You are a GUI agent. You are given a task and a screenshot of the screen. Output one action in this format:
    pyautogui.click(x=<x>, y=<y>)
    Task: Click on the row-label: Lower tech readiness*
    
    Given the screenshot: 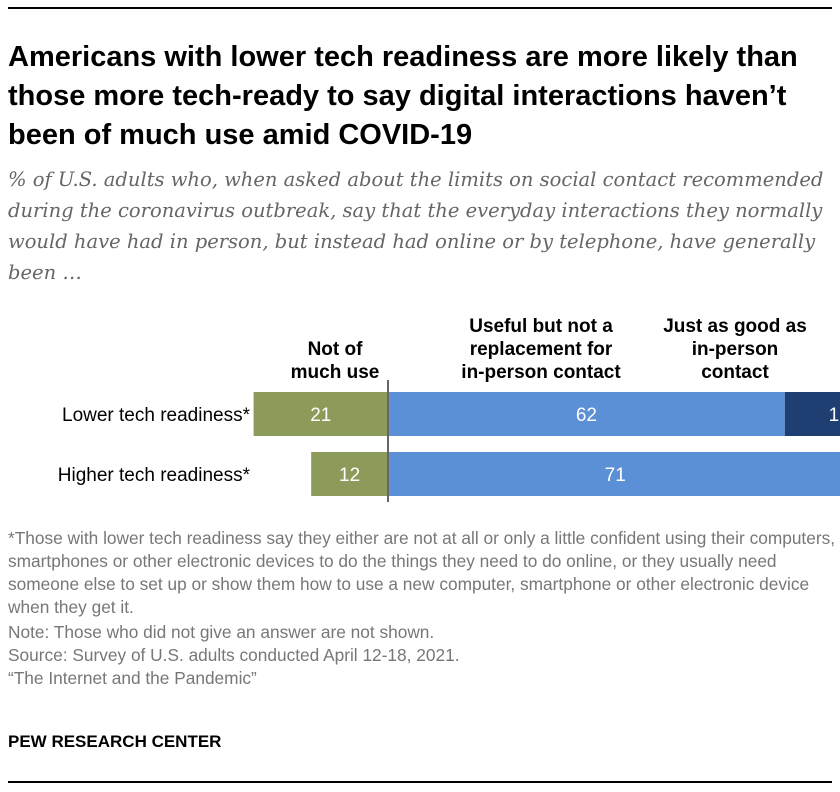 What is the action you would take?
    pyautogui.click(x=156, y=415)
    